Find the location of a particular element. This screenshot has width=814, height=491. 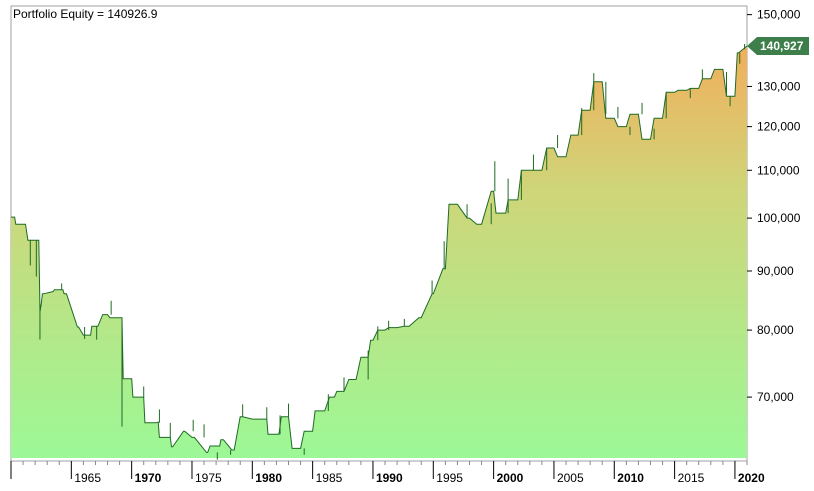

y-tick-label: 90,000 is located at coordinates (775, 271).